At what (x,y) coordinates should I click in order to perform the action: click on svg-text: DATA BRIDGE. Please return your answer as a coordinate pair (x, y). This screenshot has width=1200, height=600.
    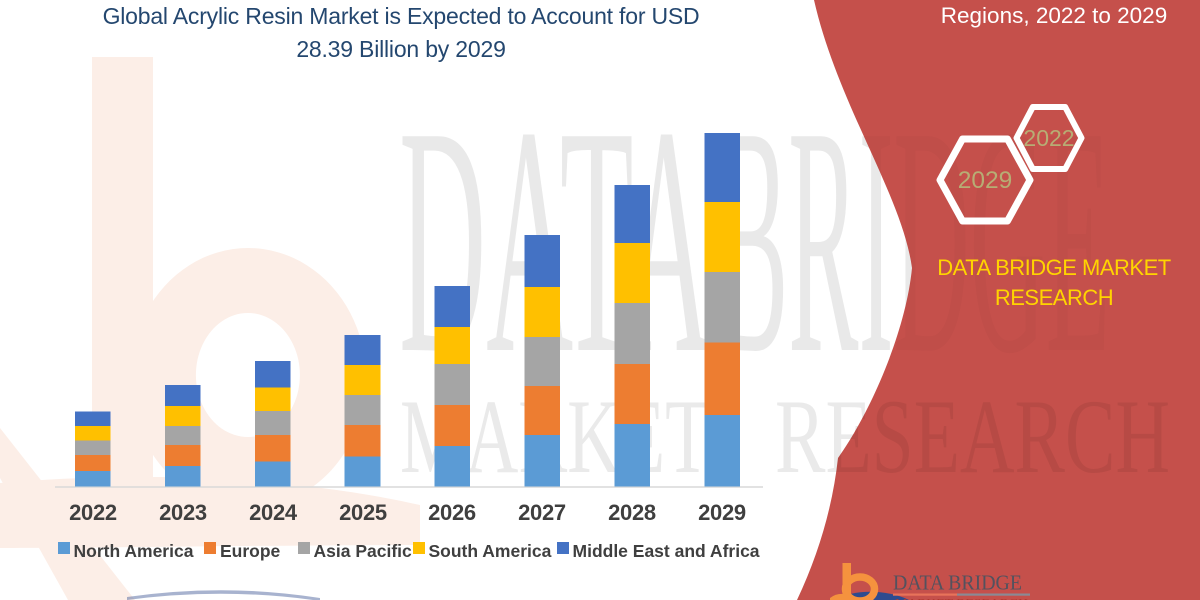
    Looking at the image, I should click on (957, 583).